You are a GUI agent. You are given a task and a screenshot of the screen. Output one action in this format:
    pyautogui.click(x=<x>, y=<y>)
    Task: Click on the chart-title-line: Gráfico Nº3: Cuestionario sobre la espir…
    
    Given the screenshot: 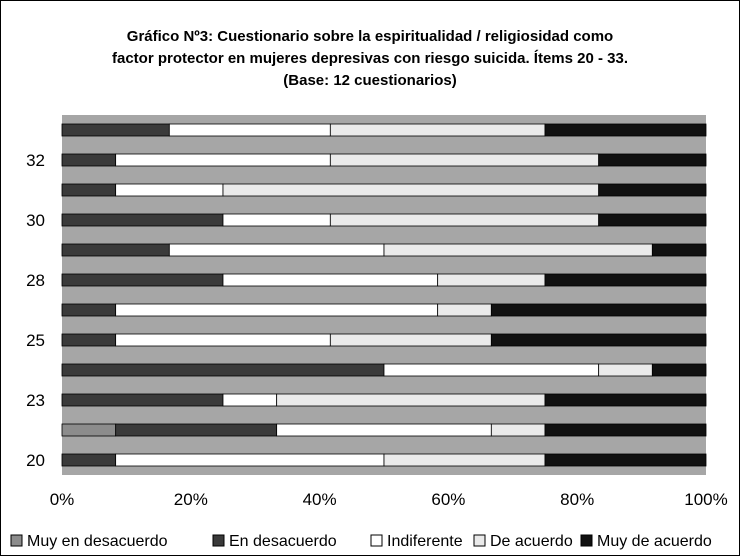 What is the action you would take?
    pyautogui.click(x=370, y=36)
    